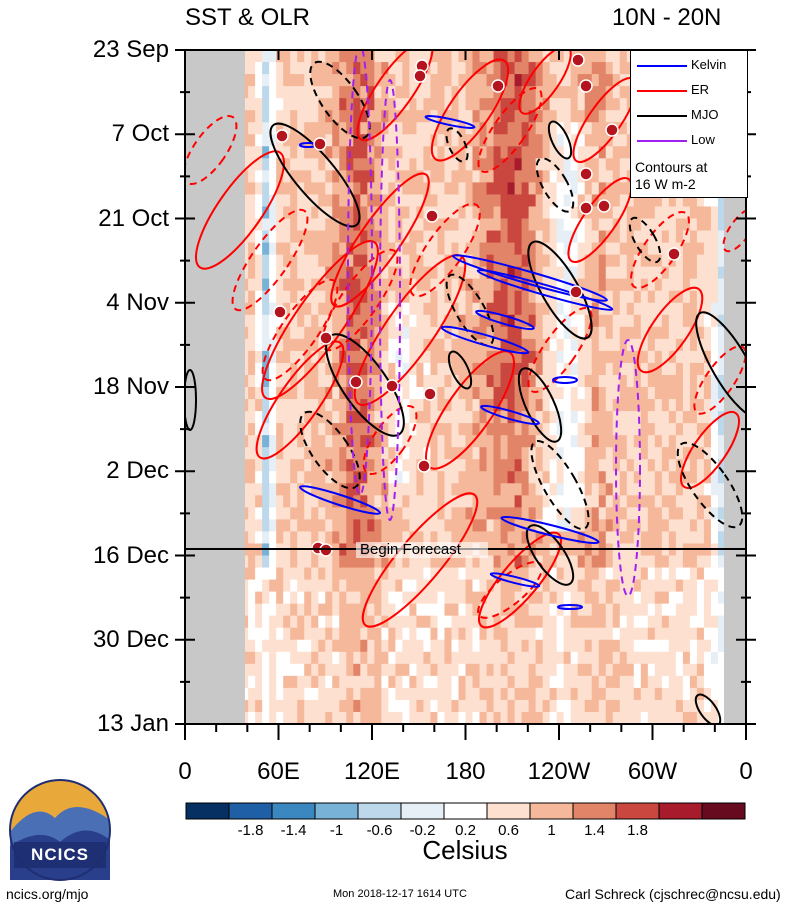 This screenshot has width=809, height=907. I want to click on y-tick-label: 7 Oct, so click(140, 134).